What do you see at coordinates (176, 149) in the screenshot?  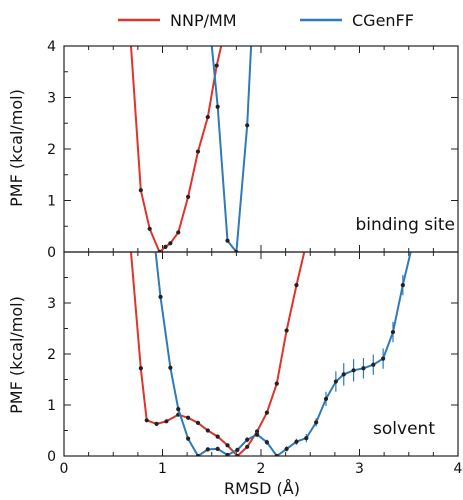 I see `series-line-nnp-mm` at bounding box center [176, 149].